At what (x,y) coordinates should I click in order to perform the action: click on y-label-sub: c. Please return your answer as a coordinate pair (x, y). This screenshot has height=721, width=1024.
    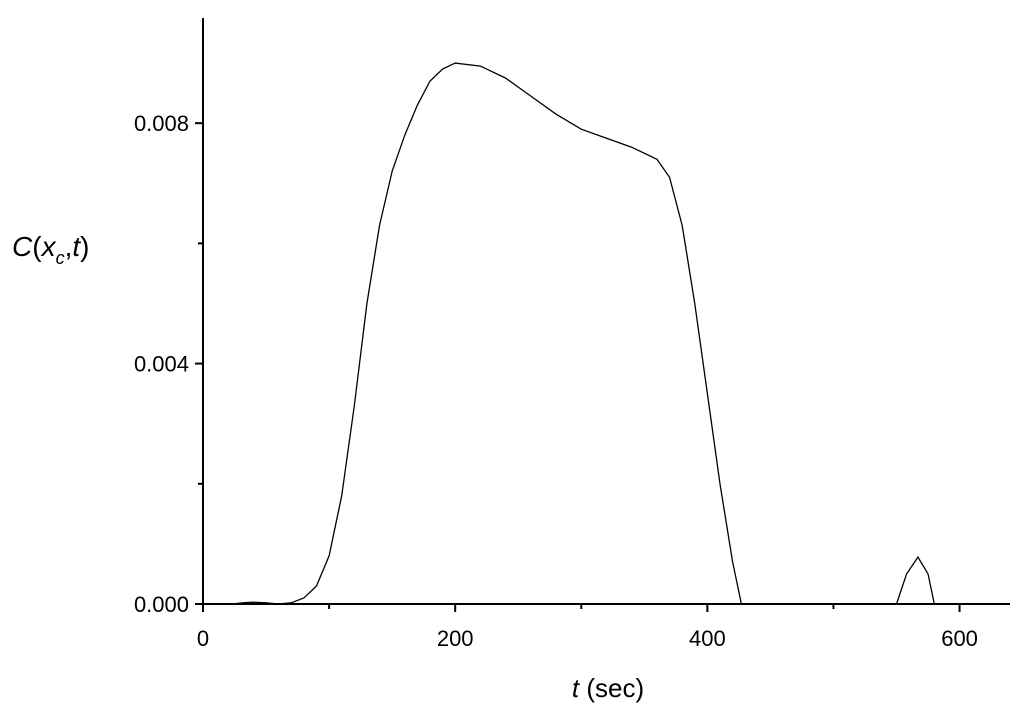
    Looking at the image, I should click on (60, 258).